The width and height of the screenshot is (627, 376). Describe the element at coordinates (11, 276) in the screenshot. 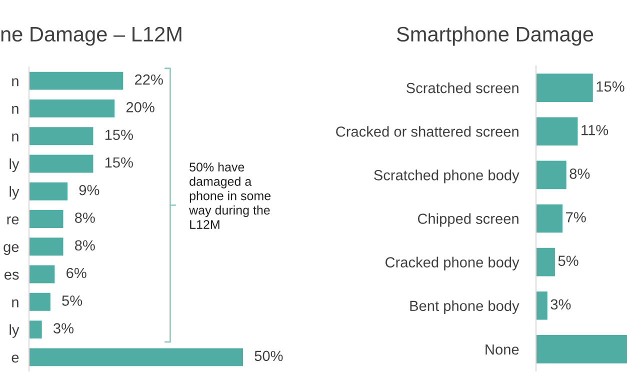

I see `y-tick-label: es` at that location.